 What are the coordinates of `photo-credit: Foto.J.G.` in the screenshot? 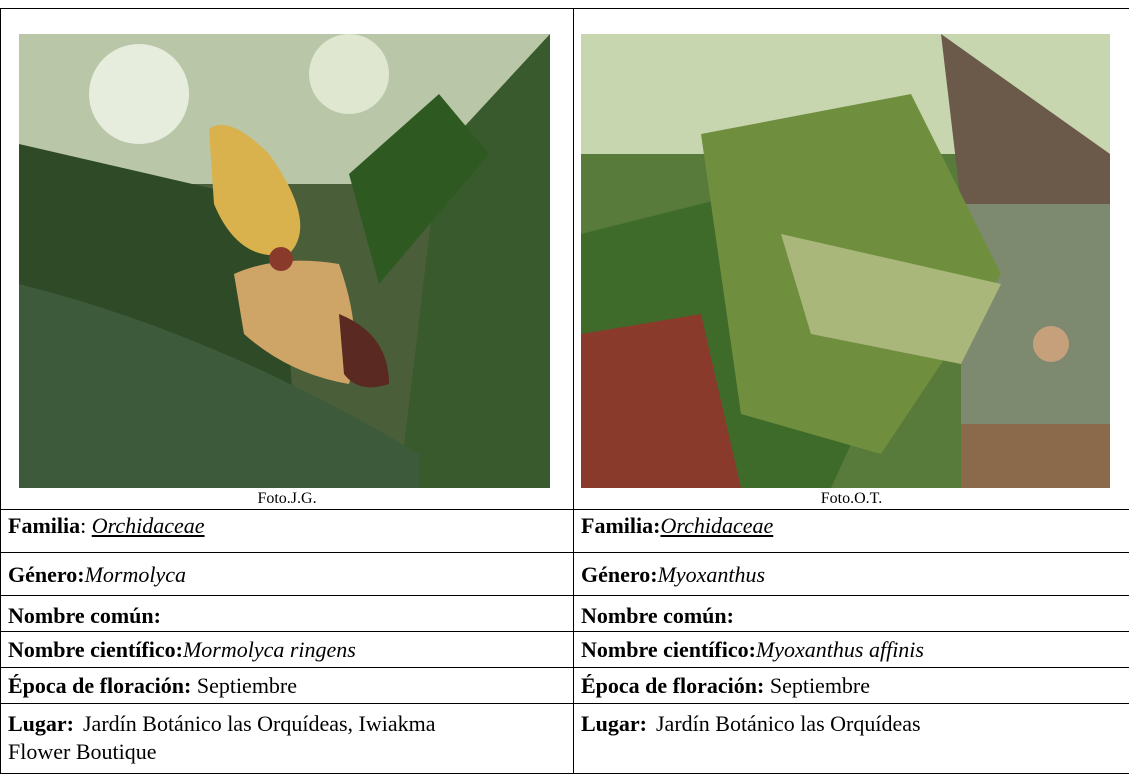 It's located at (287, 498).